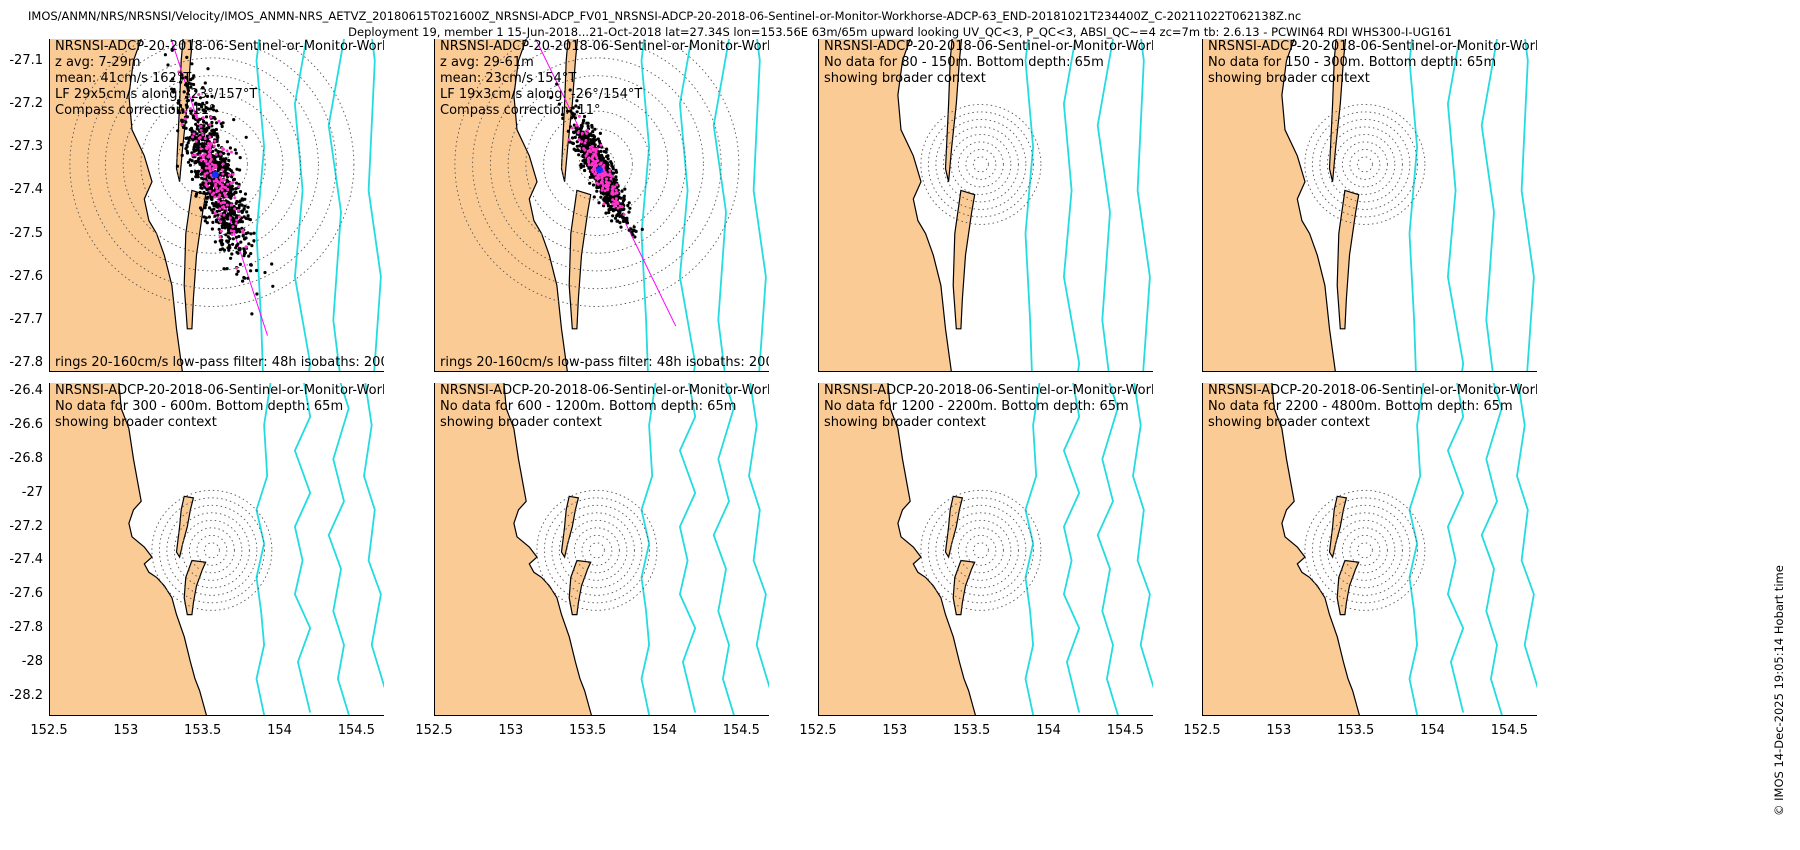  I want to click on ring-100cms, so click(596, 550).